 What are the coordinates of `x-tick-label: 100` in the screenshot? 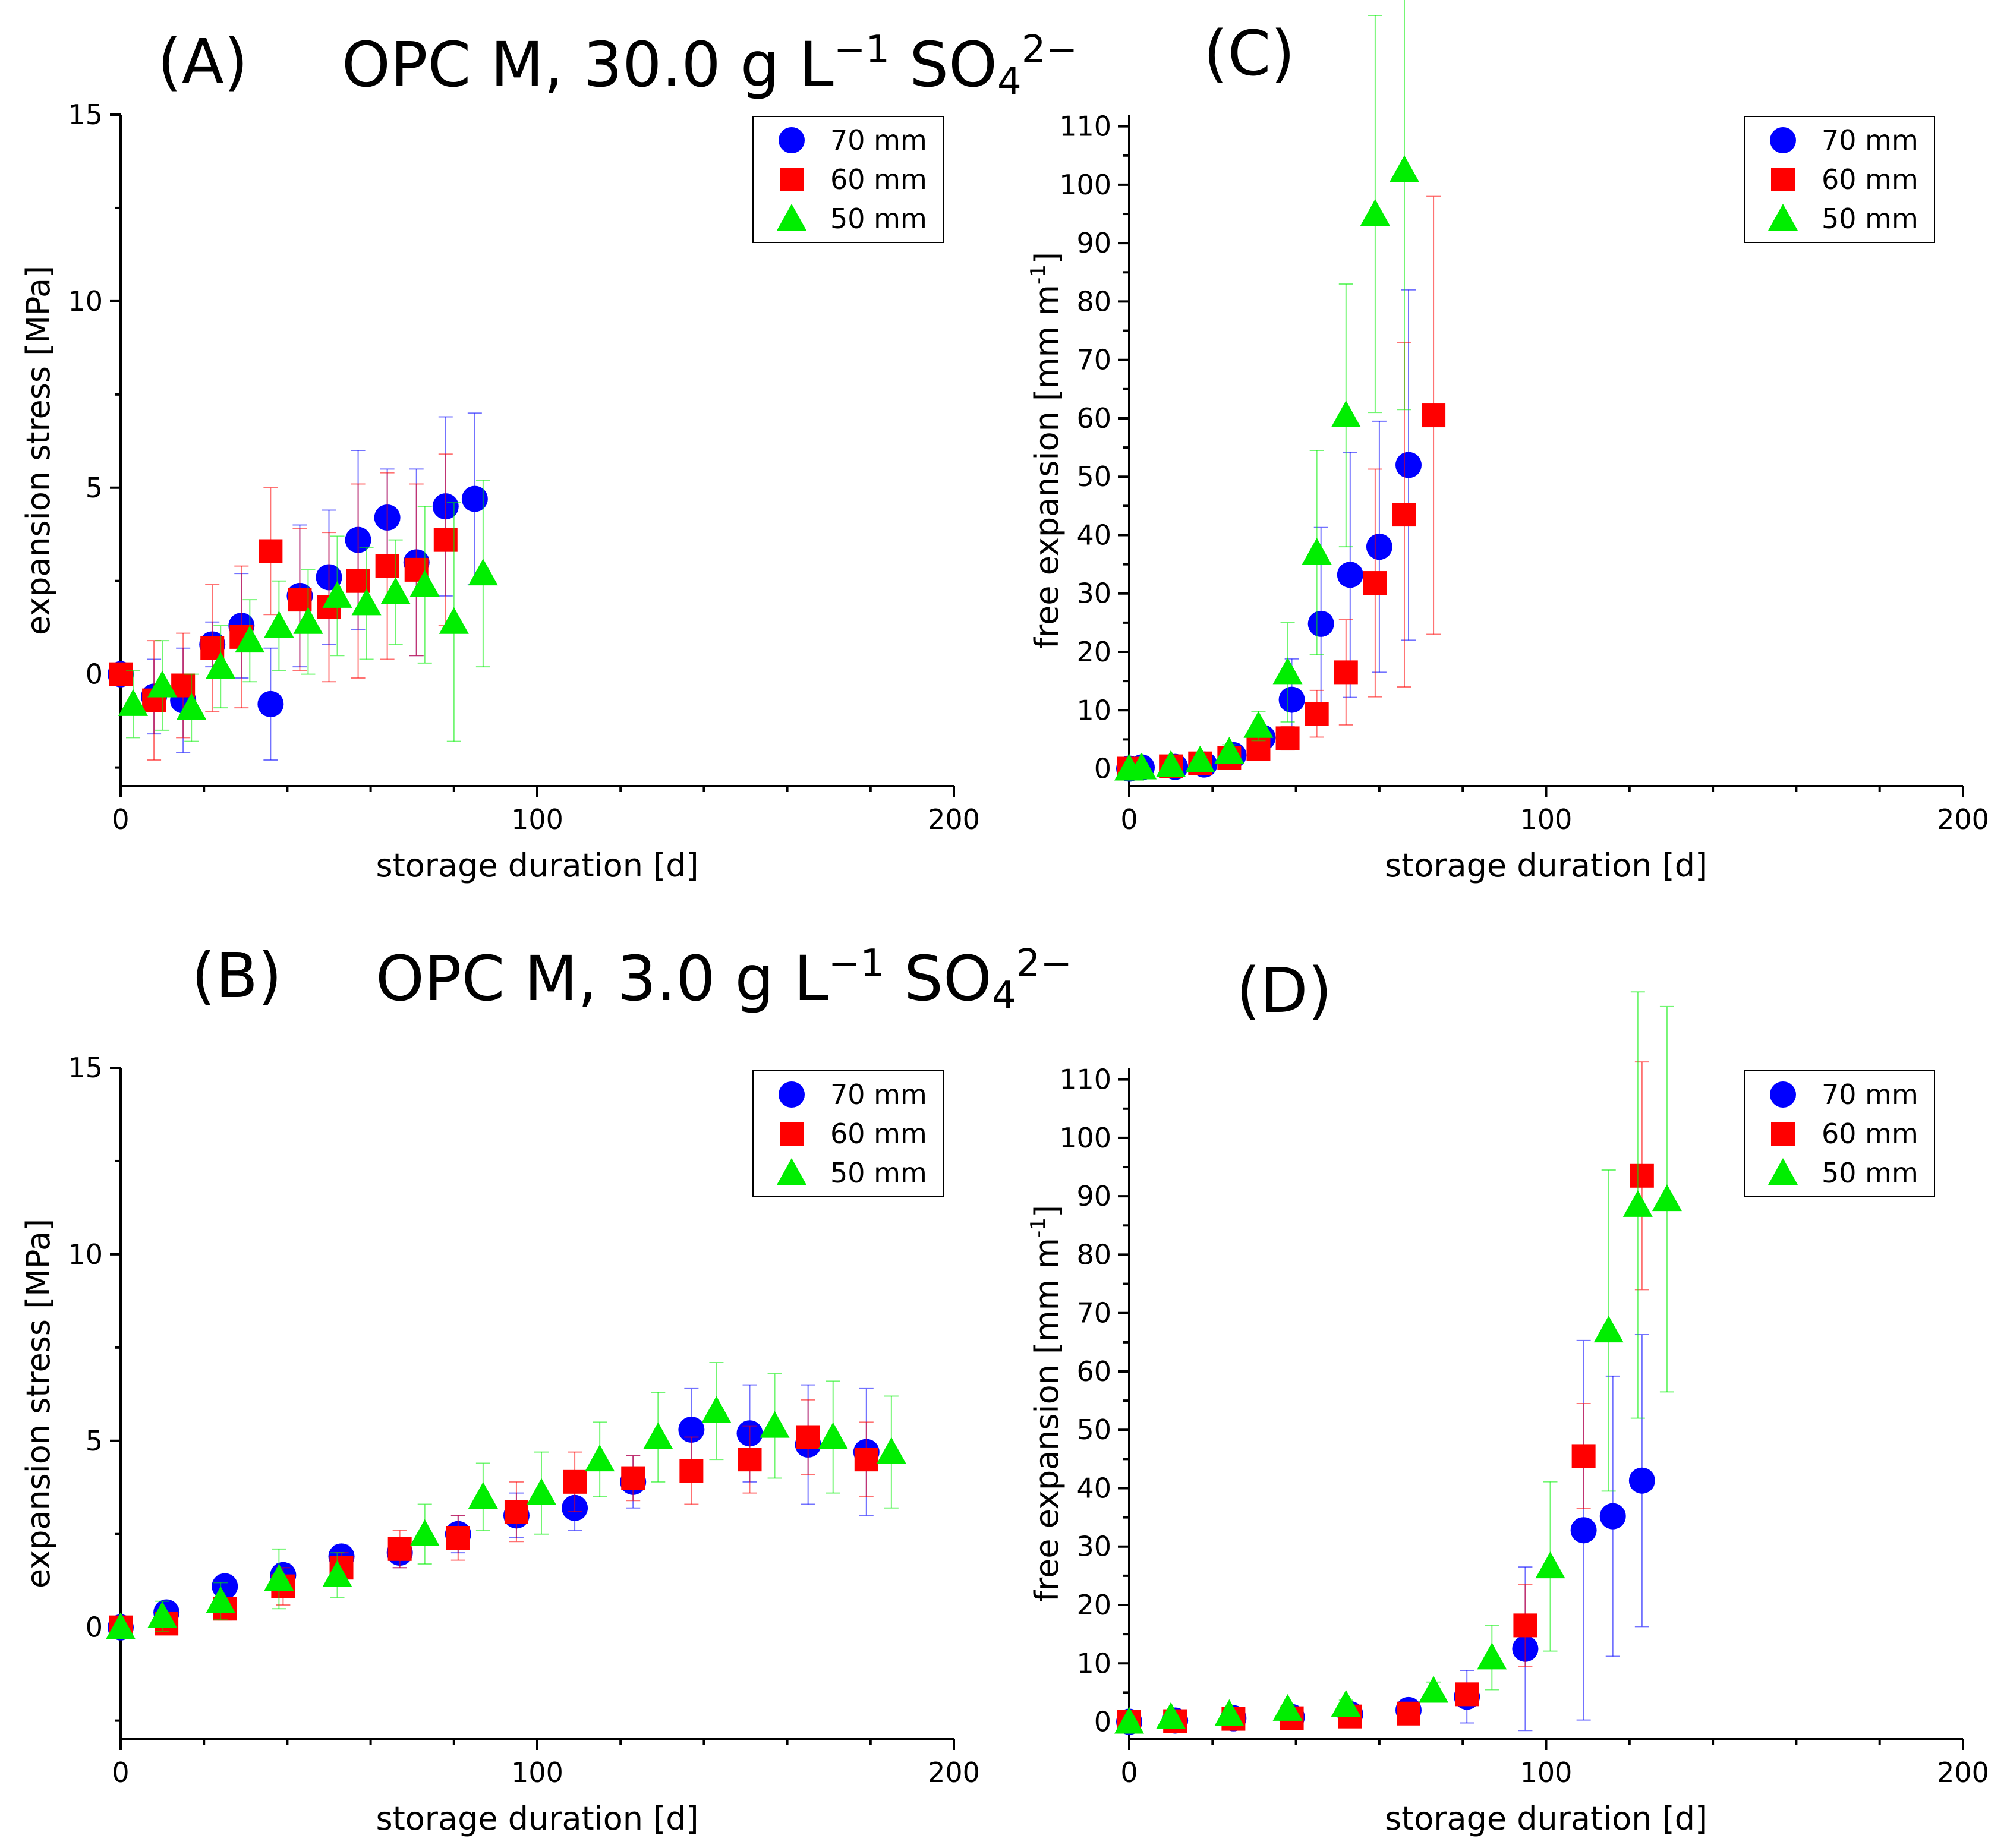 It's located at (1546, 1772).